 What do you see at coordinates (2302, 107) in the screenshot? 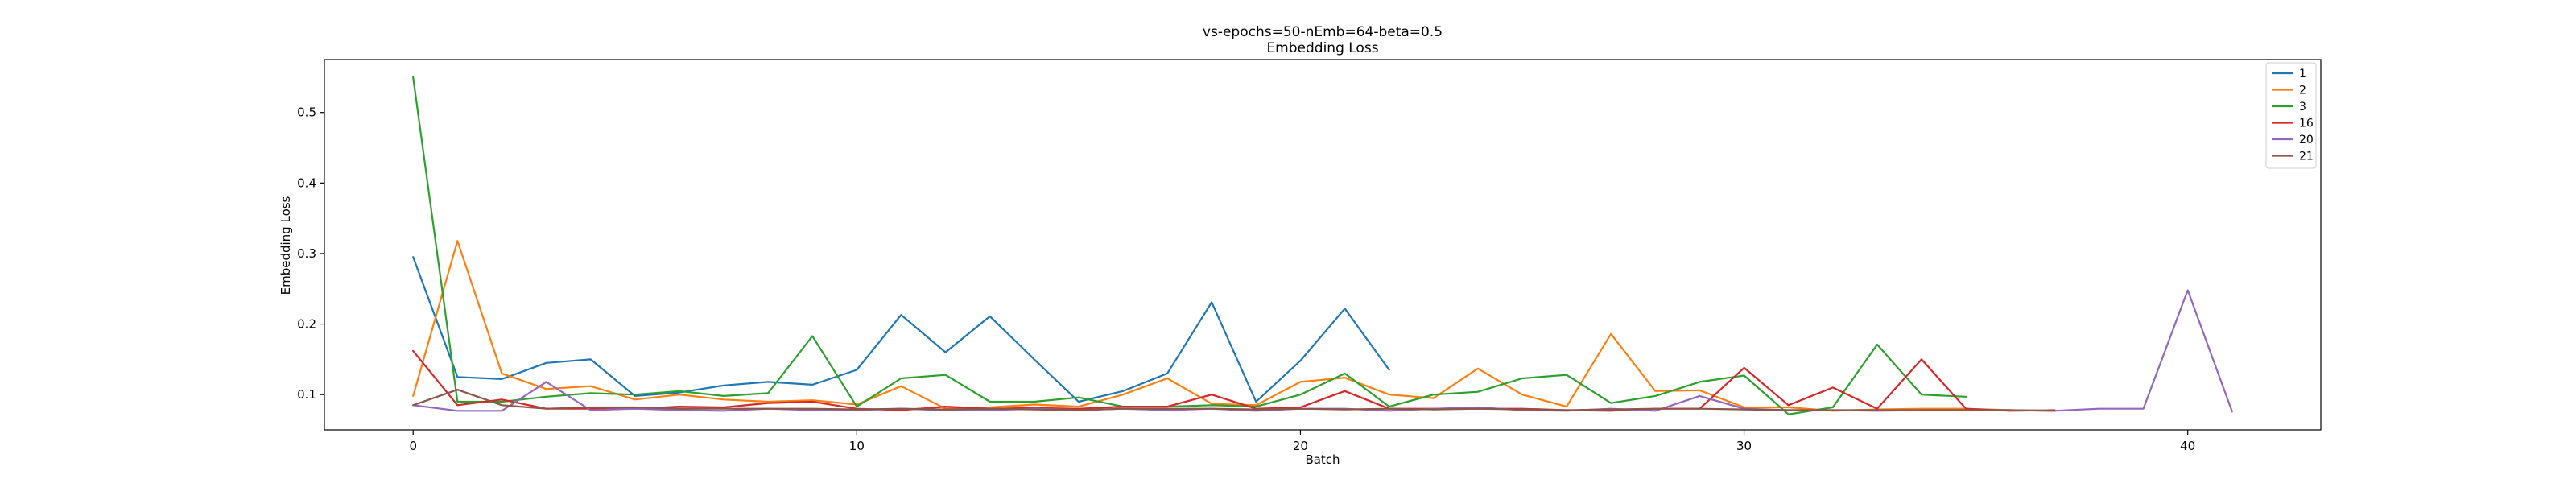
I see `legend-label-3: 3` at bounding box center [2302, 107].